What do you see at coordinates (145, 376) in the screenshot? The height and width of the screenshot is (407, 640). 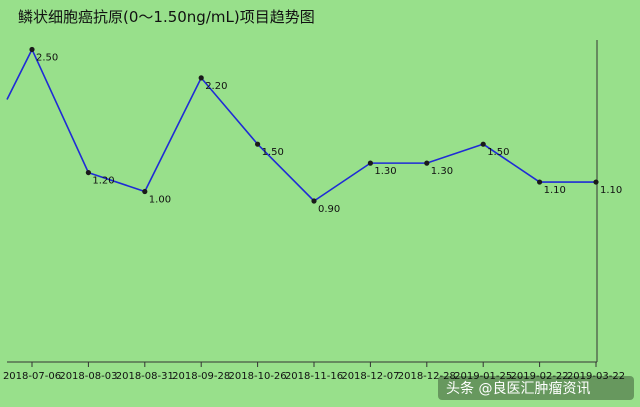 I see `x-tick-label: 2018-08-31` at bounding box center [145, 376].